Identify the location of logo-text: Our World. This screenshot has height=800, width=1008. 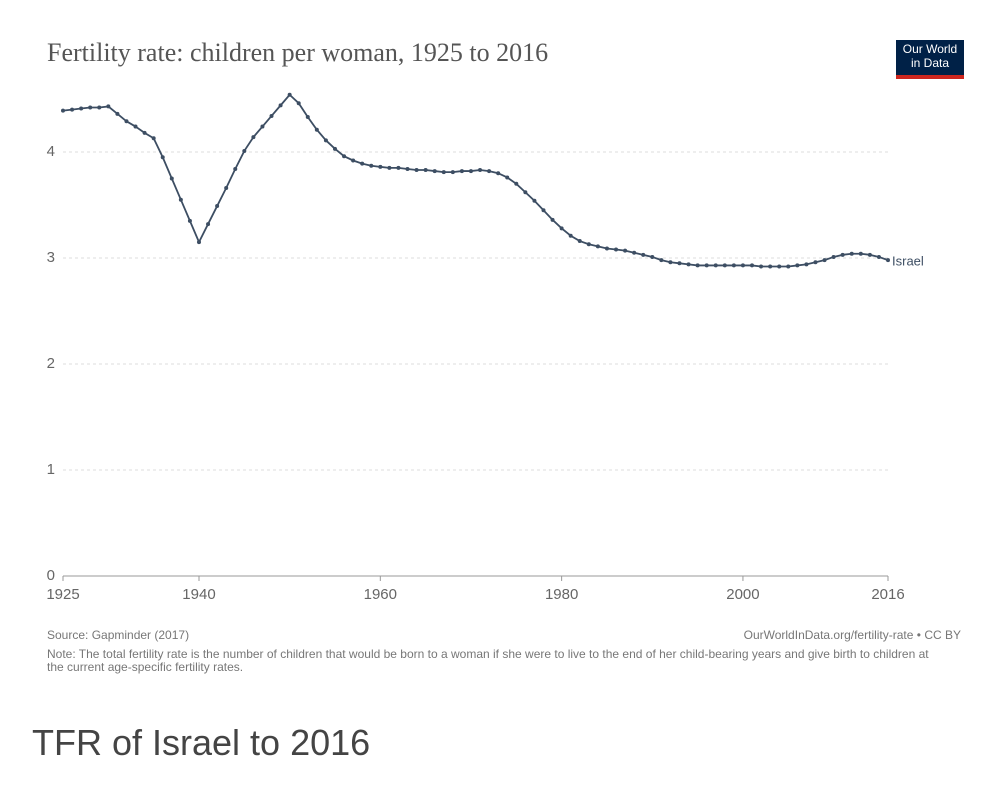
(930, 49).